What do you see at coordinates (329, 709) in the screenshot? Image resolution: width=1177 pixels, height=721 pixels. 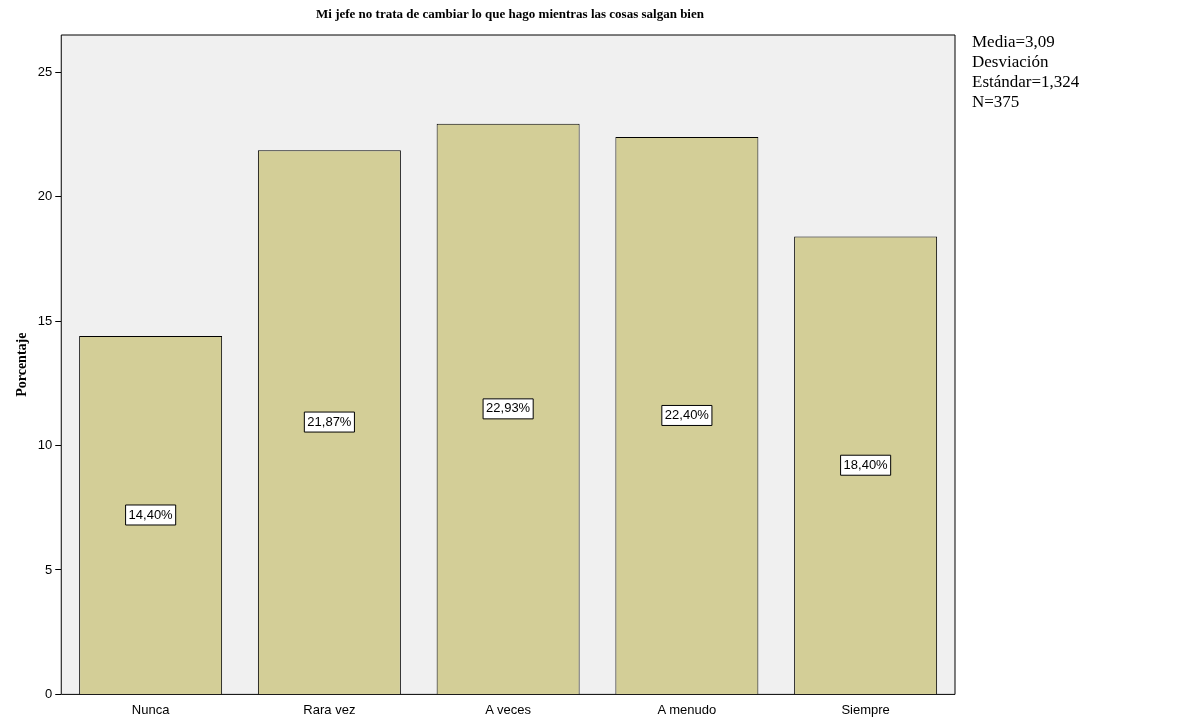 I see `x-tick-label: Rara vez` at bounding box center [329, 709].